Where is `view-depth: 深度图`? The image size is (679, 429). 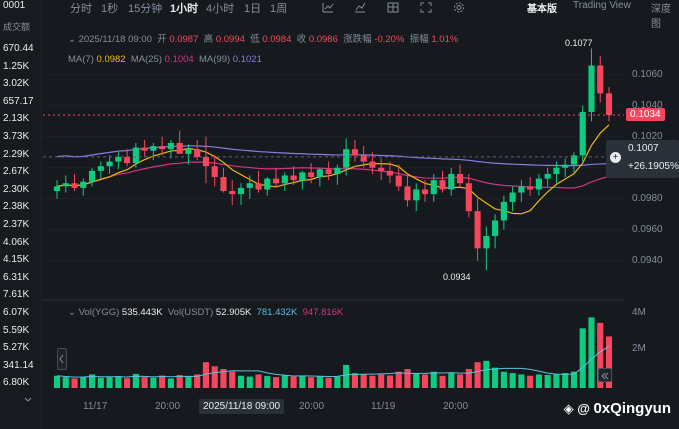 view-depth: 深度图 is located at coordinates (661, 17).